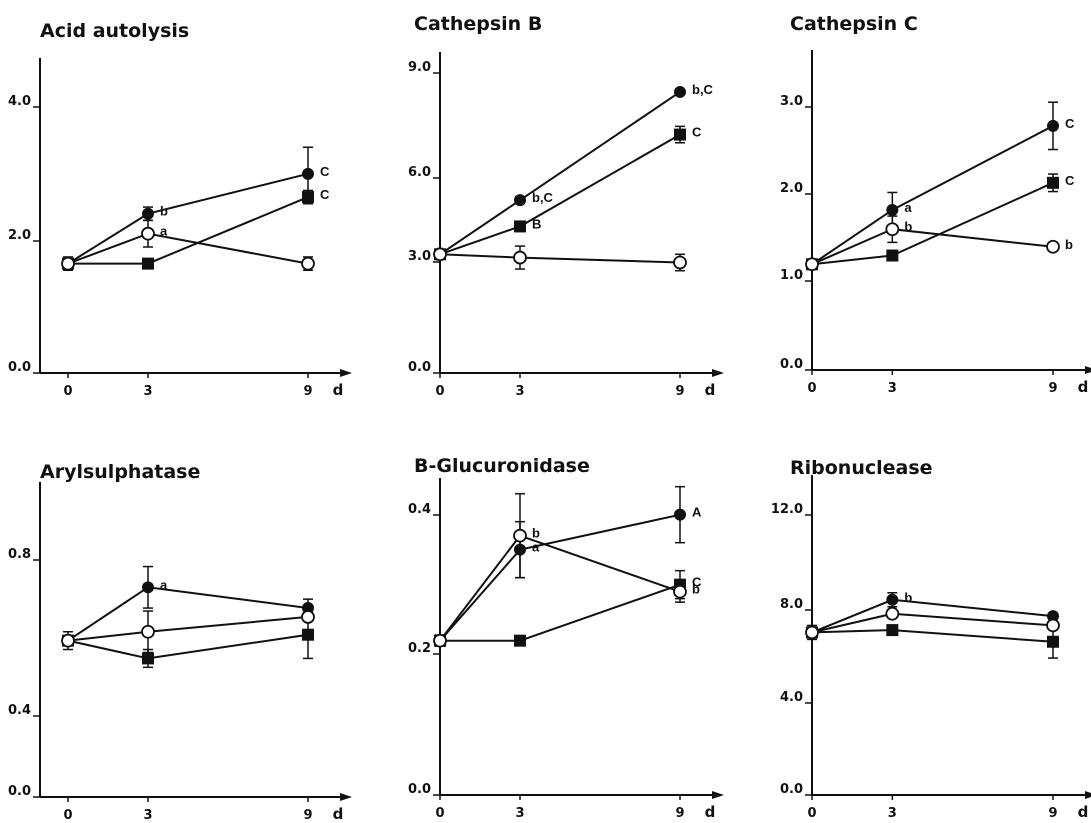  Describe the element at coordinates (536, 223) in the screenshot. I see `significance-label: B` at that location.